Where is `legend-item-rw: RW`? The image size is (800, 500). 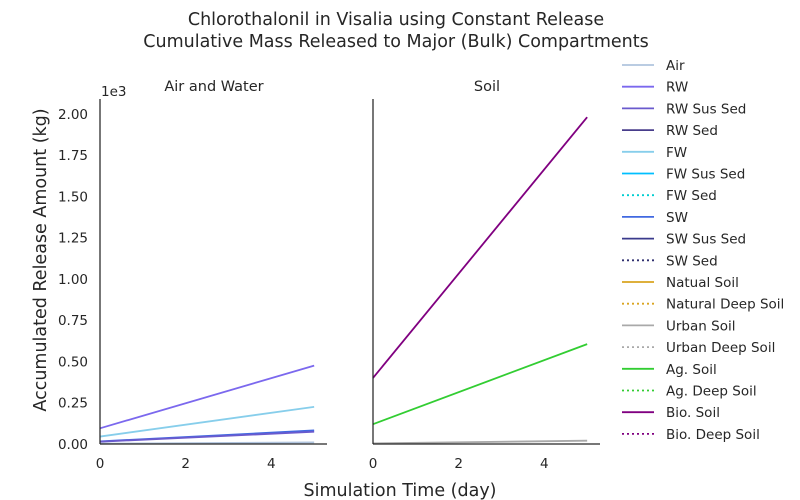
legend-item-rw: RW is located at coordinates (655, 88).